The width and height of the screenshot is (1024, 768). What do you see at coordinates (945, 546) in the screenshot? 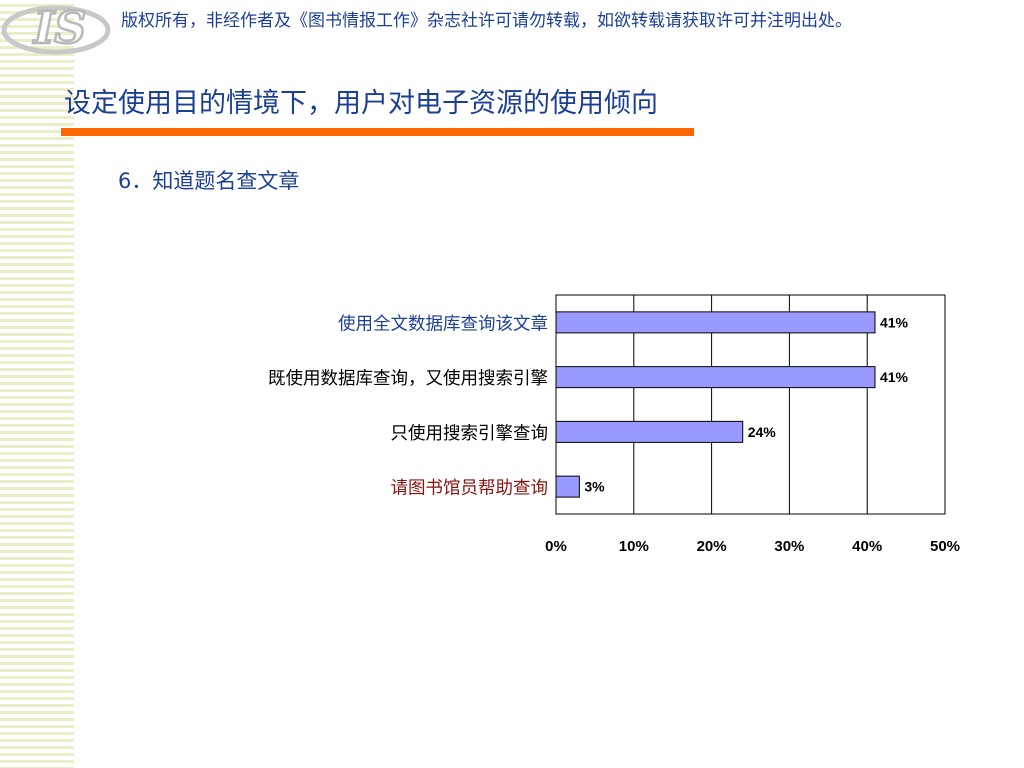
I see `x-tick-label: 50%` at bounding box center [945, 546].